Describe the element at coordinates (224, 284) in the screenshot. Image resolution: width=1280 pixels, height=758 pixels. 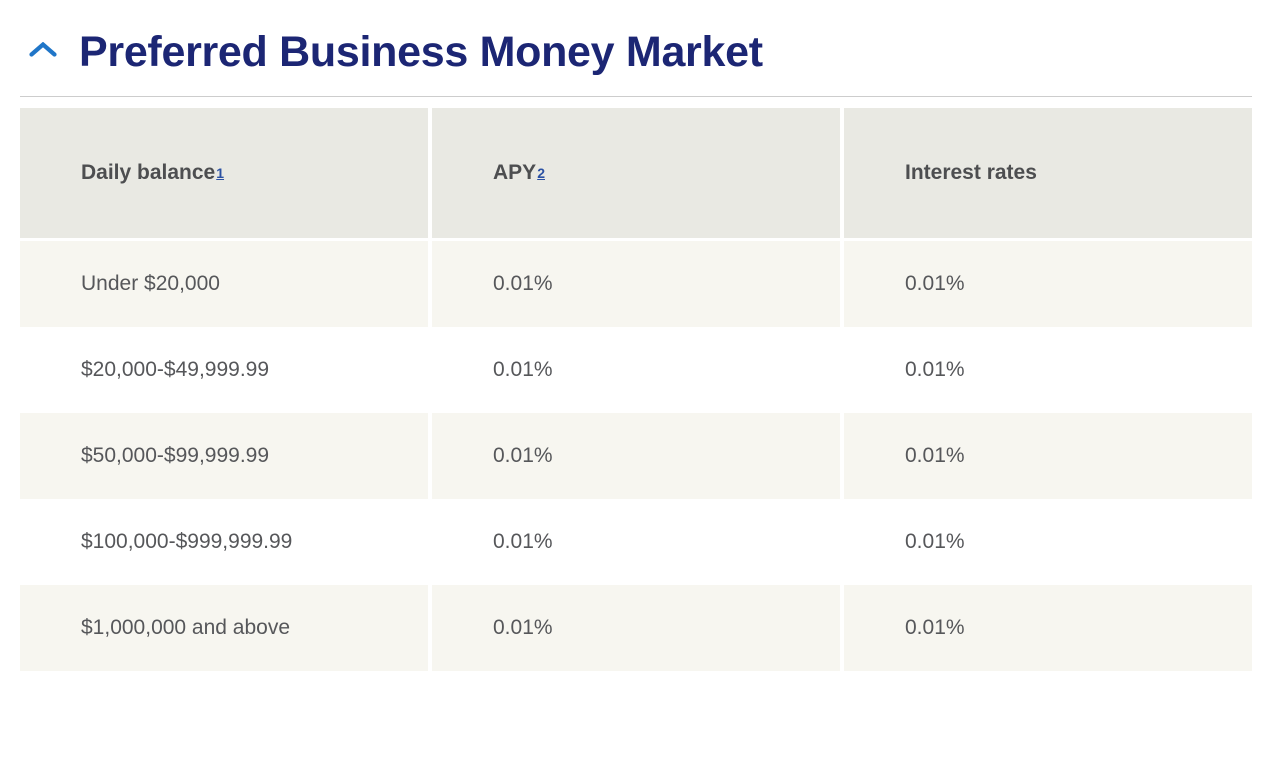
I see `daily-balance-cell: Under $20,000` at that location.